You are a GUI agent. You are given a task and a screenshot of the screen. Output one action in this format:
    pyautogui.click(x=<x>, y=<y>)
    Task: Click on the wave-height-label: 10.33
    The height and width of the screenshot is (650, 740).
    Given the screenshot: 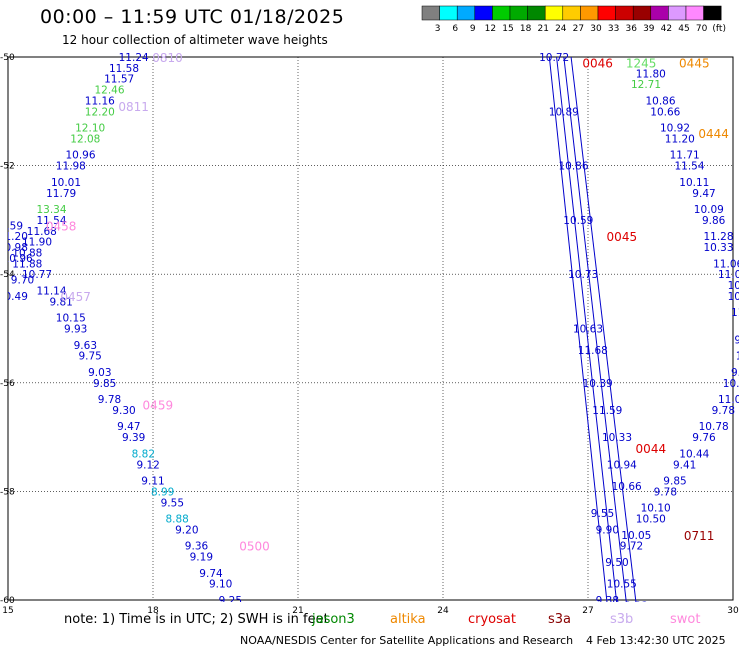 What is the action you would take?
    pyautogui.click(x=617, y=438)
    